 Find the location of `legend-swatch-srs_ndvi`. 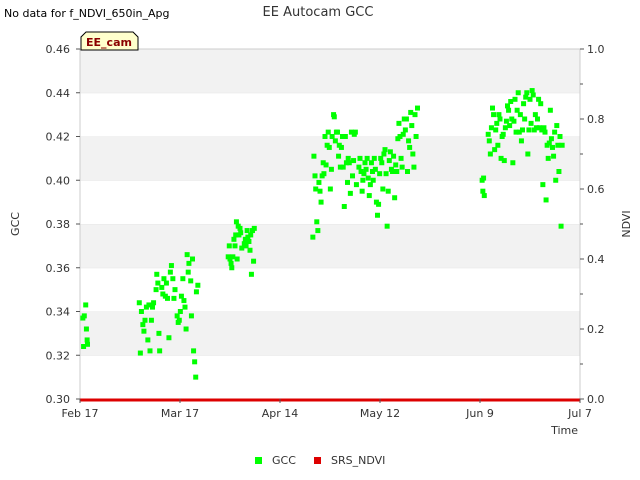

legend-swatch-srs_ndvi is located at coordinates (317, 460).